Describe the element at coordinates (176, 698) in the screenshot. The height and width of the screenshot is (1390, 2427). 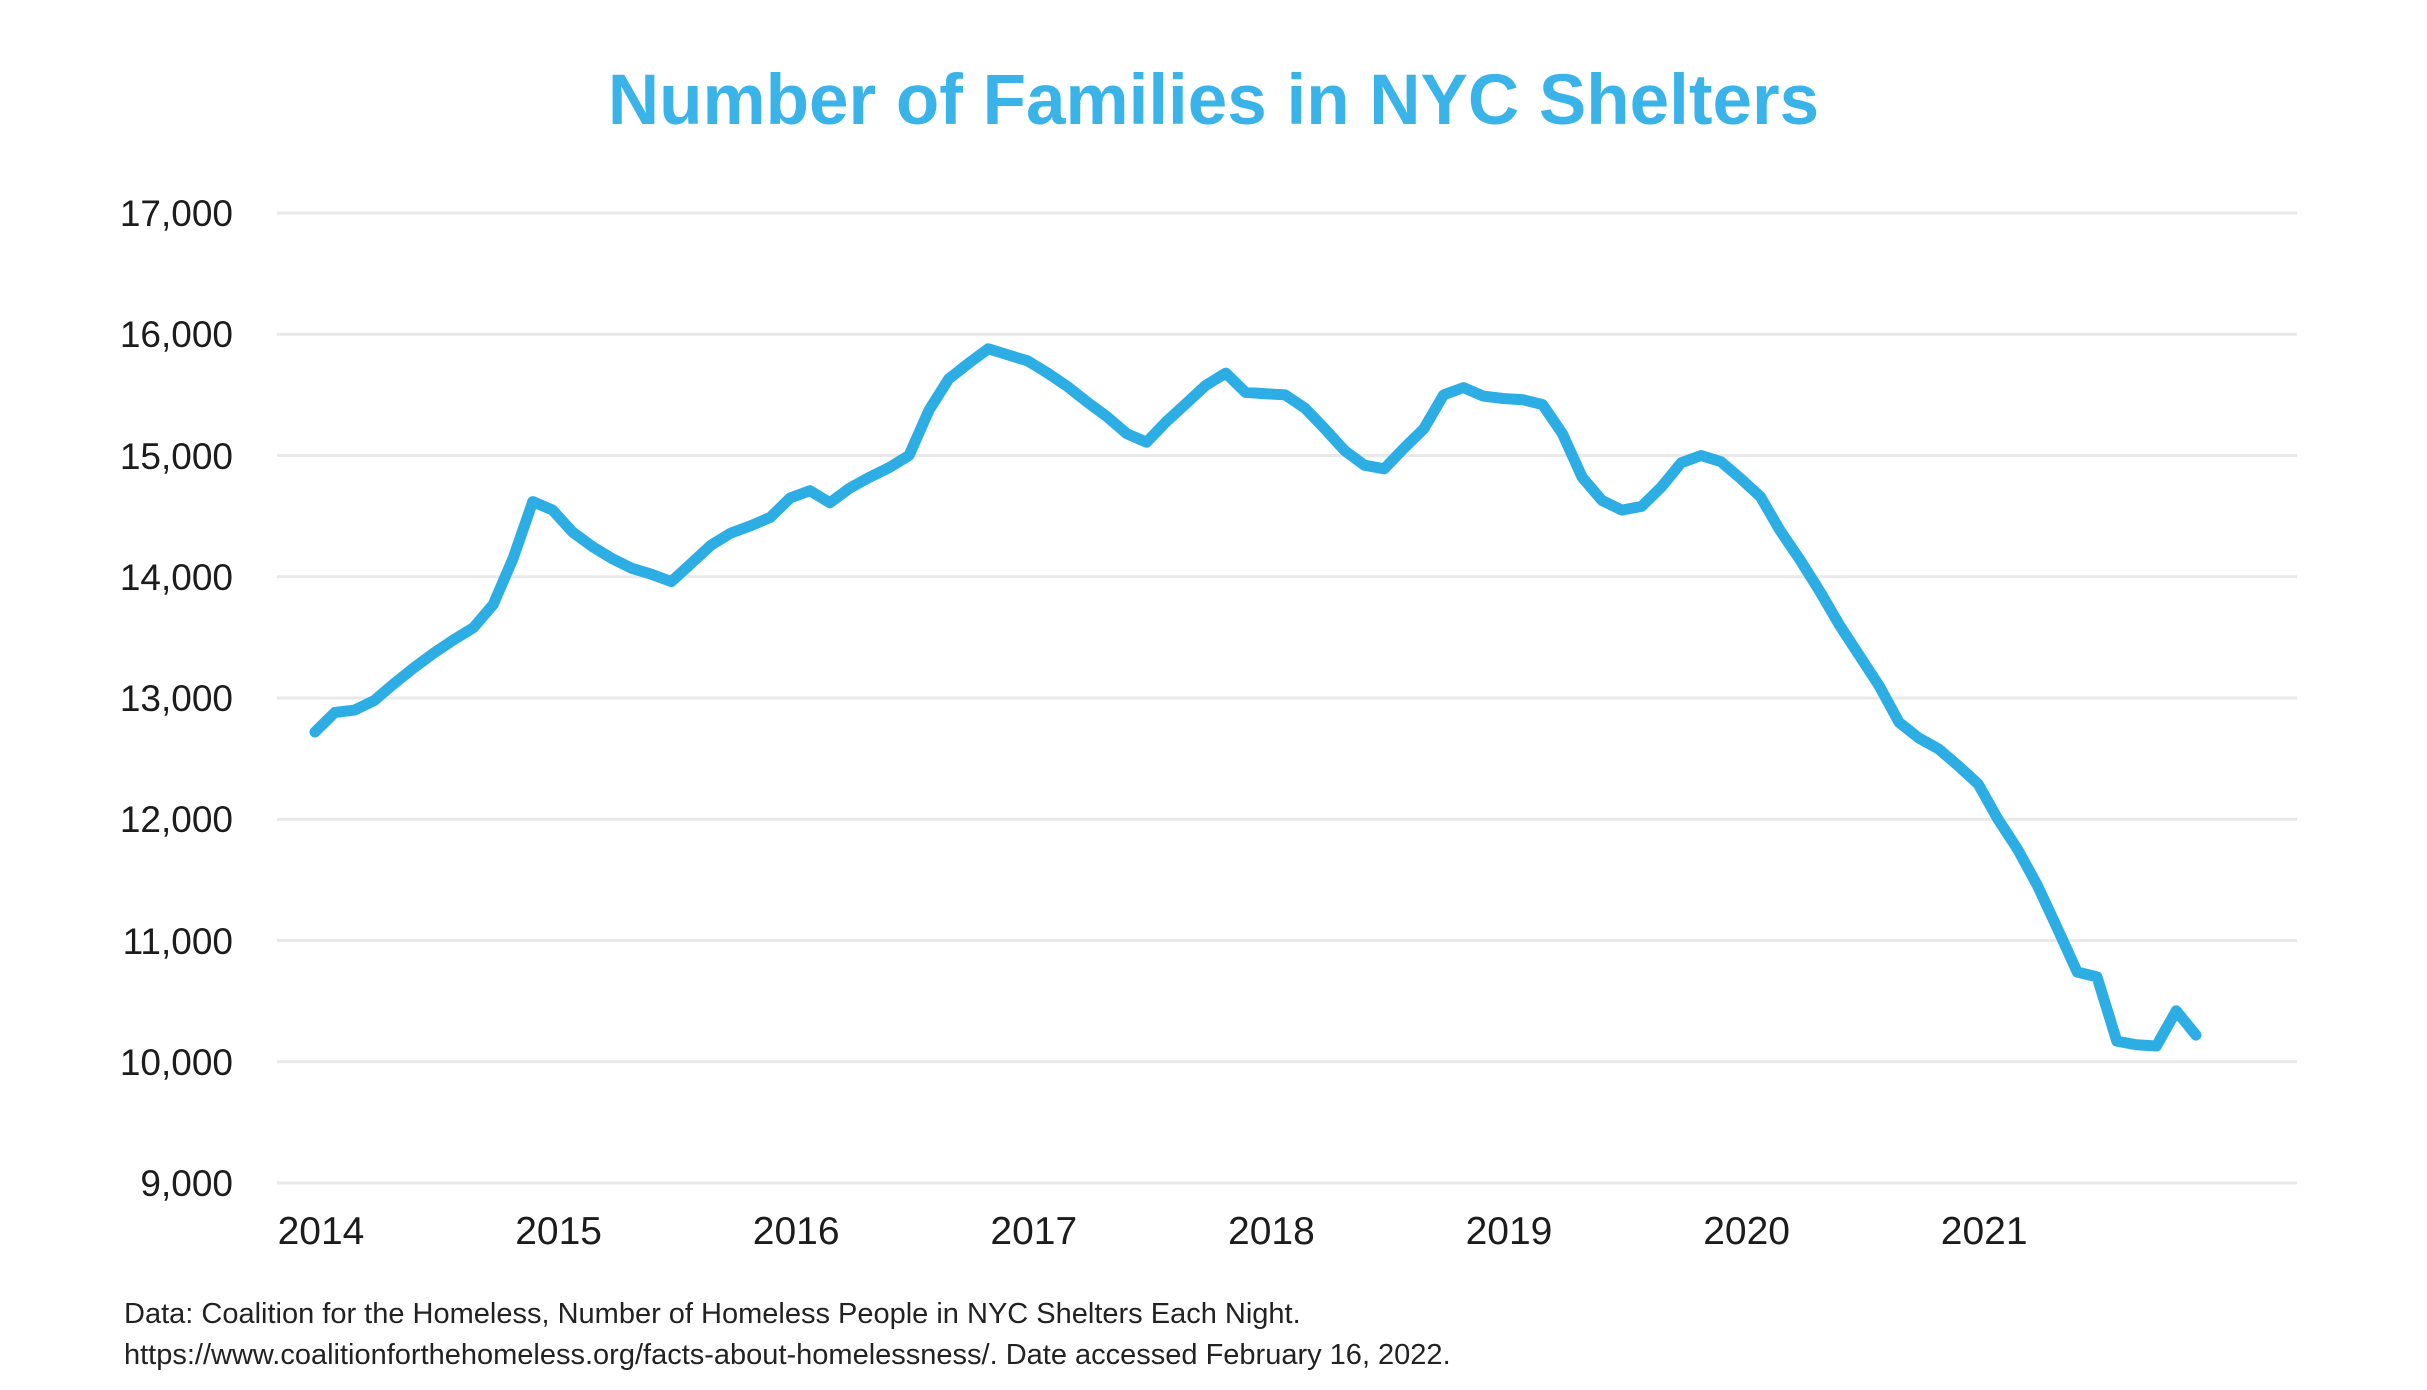
I see `y-axis-label: 13,000` at that location.